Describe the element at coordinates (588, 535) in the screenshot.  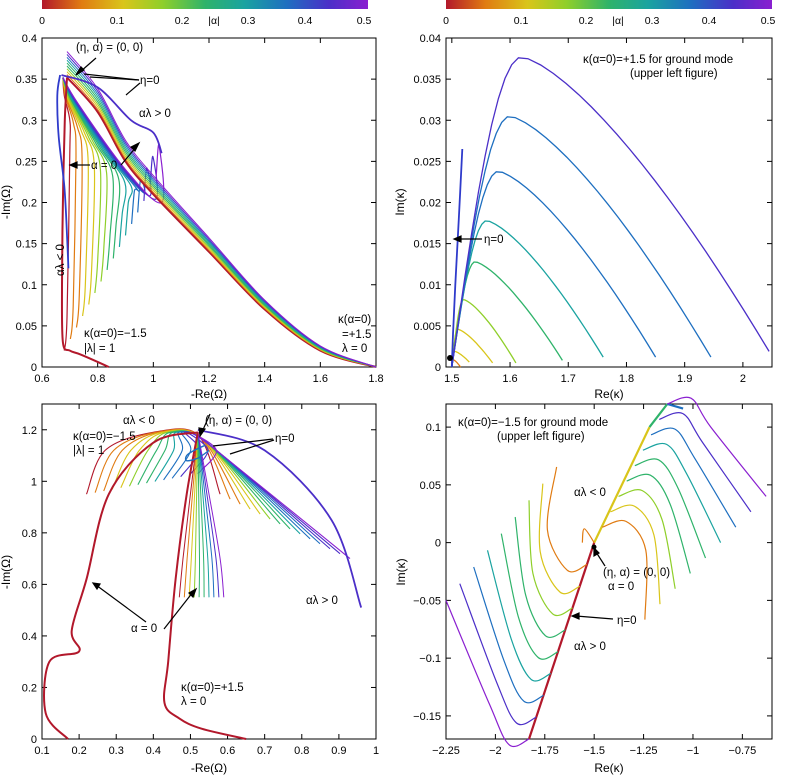
I see `curve-origin-hook` at that location.